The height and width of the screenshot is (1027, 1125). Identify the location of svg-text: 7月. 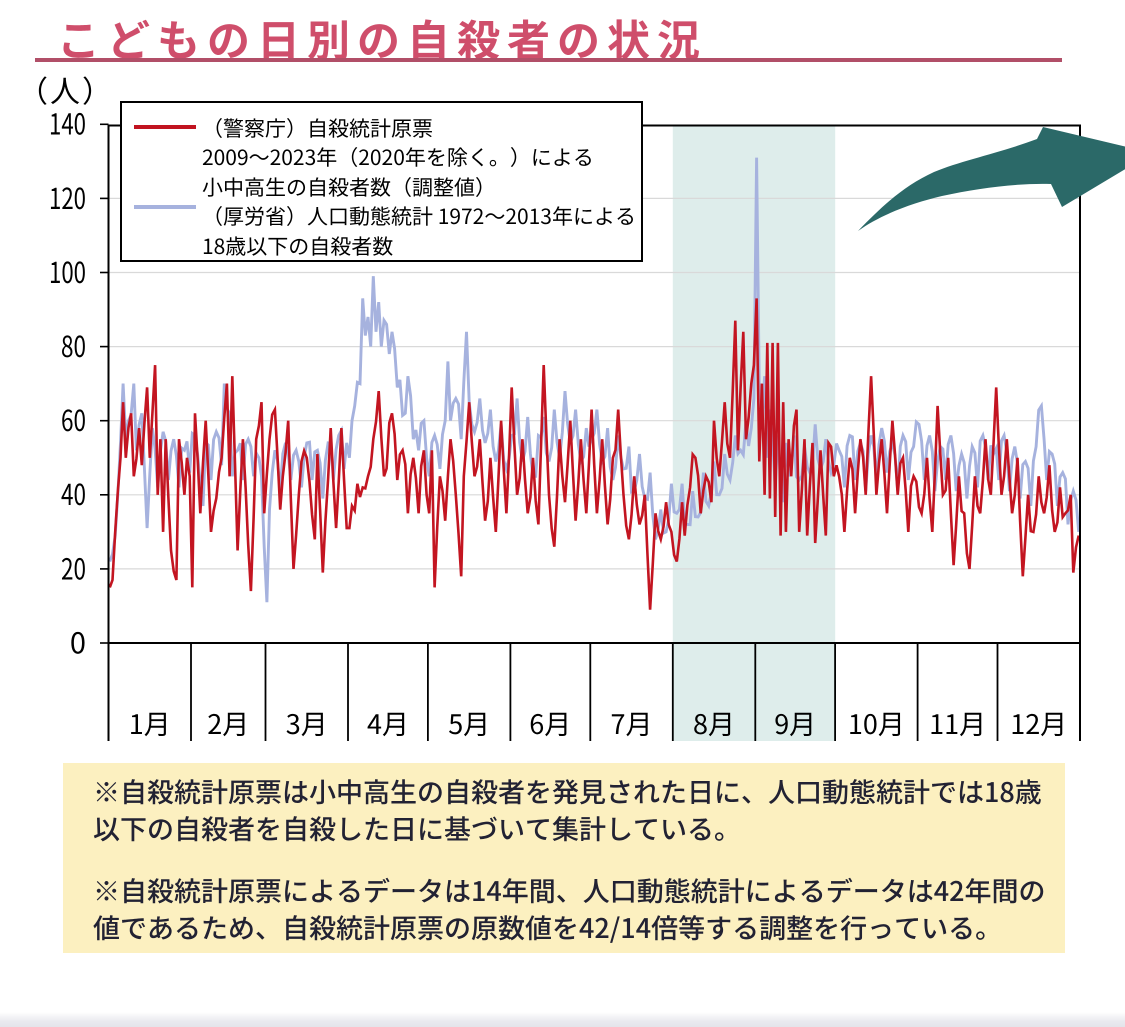
(632, 722).